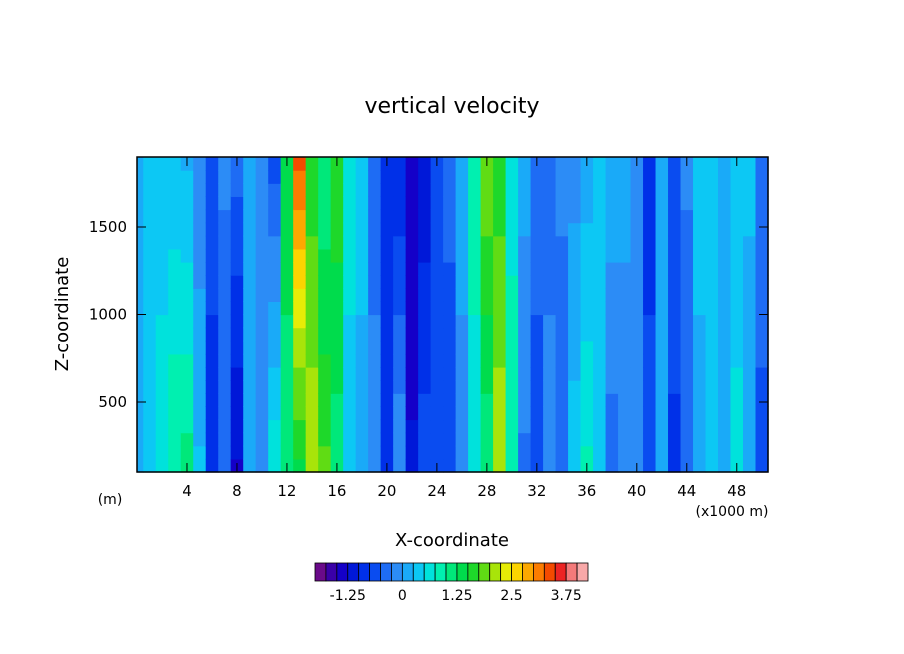 This screenshot has width=904, height=654. Describe the element at coordinates (112, 402) in the screenshot. I see `y-tick-label: 500` at that location.